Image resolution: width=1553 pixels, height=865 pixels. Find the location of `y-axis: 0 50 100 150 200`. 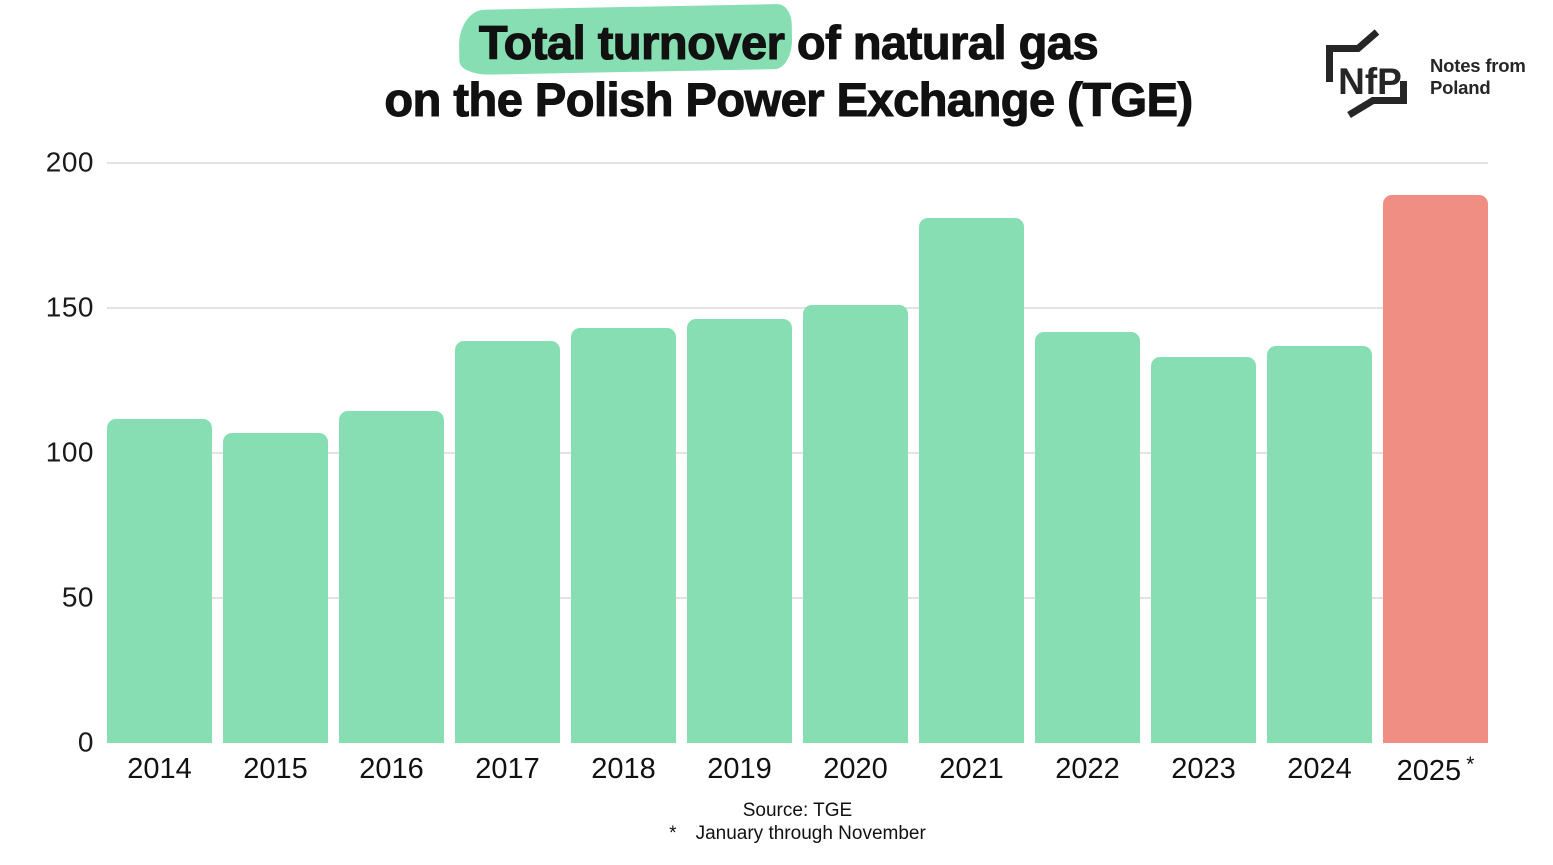

y-axis: 0 50 100 150 200 is located at coordinates (62, 451).